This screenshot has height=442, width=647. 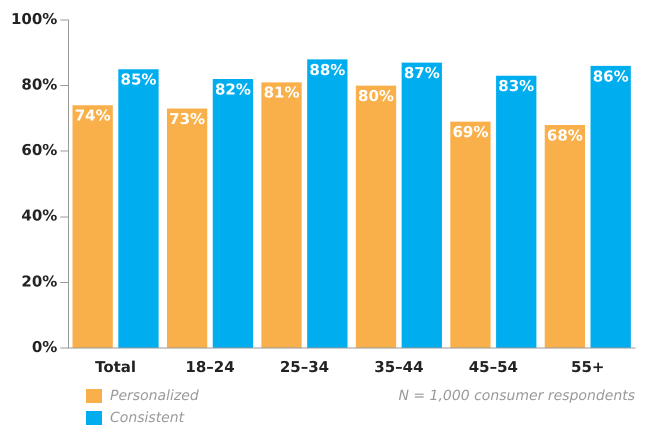 I want to click on legend-label: Consistent, so click(x=147, y=418).